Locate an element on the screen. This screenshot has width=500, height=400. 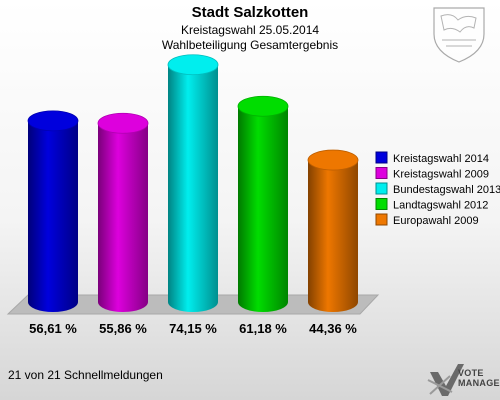
vote-manager-logo-text: VOTE MANAGER is located at coordinates (479, 378).